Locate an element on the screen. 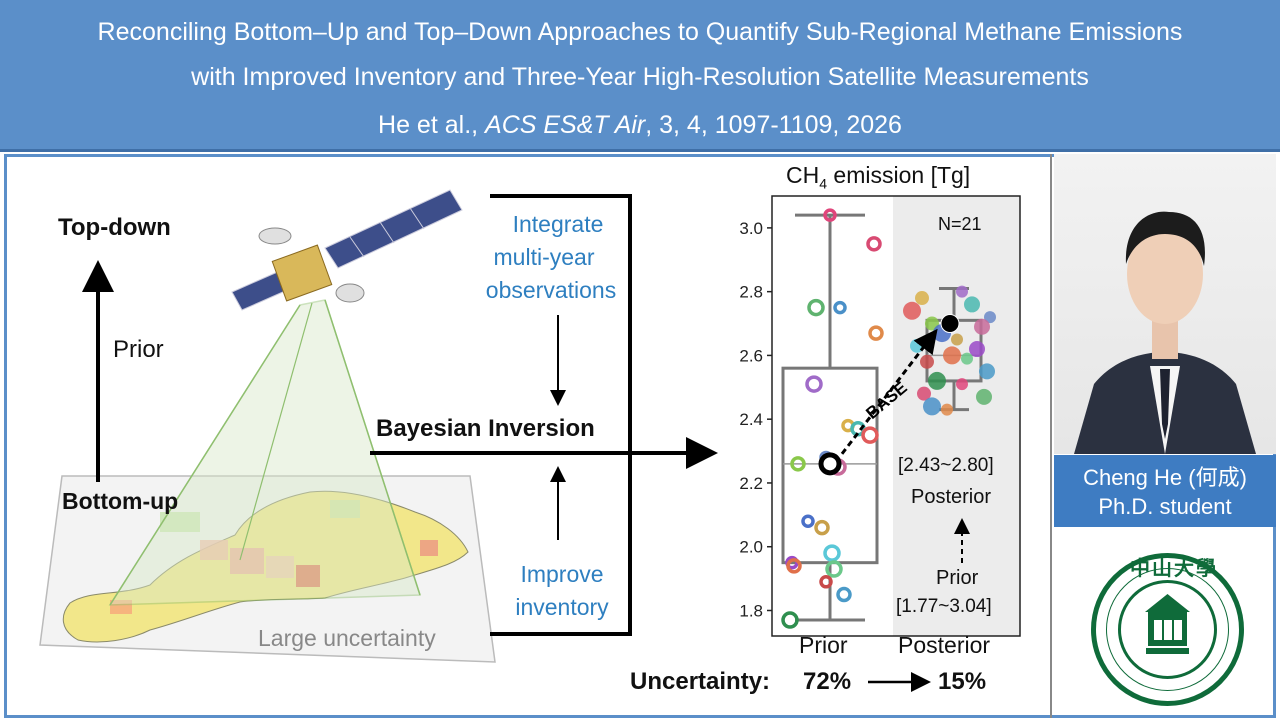 Image resolution: width=1280 pixels, height=722 pixels. university-logo is located at coordinates (1167, 629).